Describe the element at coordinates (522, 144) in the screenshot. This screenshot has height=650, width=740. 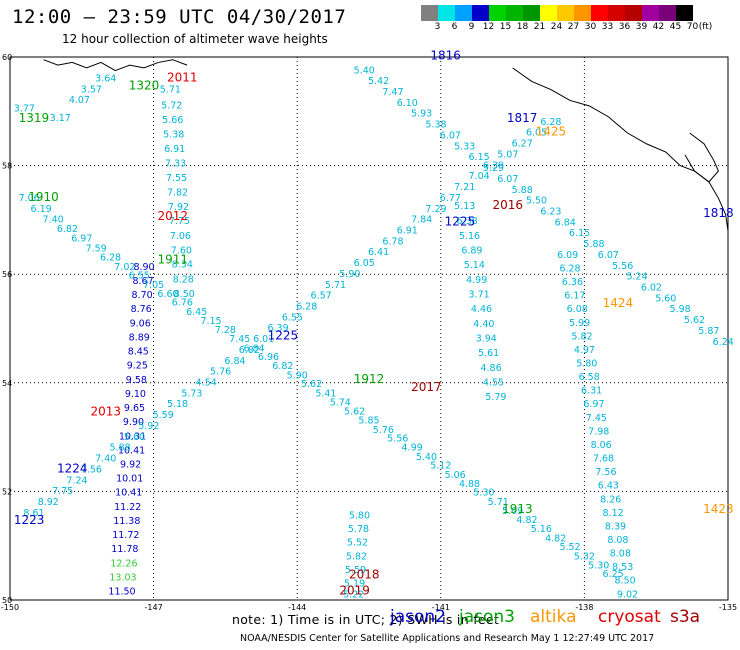
I see `swh-value: 6.27` at that location.